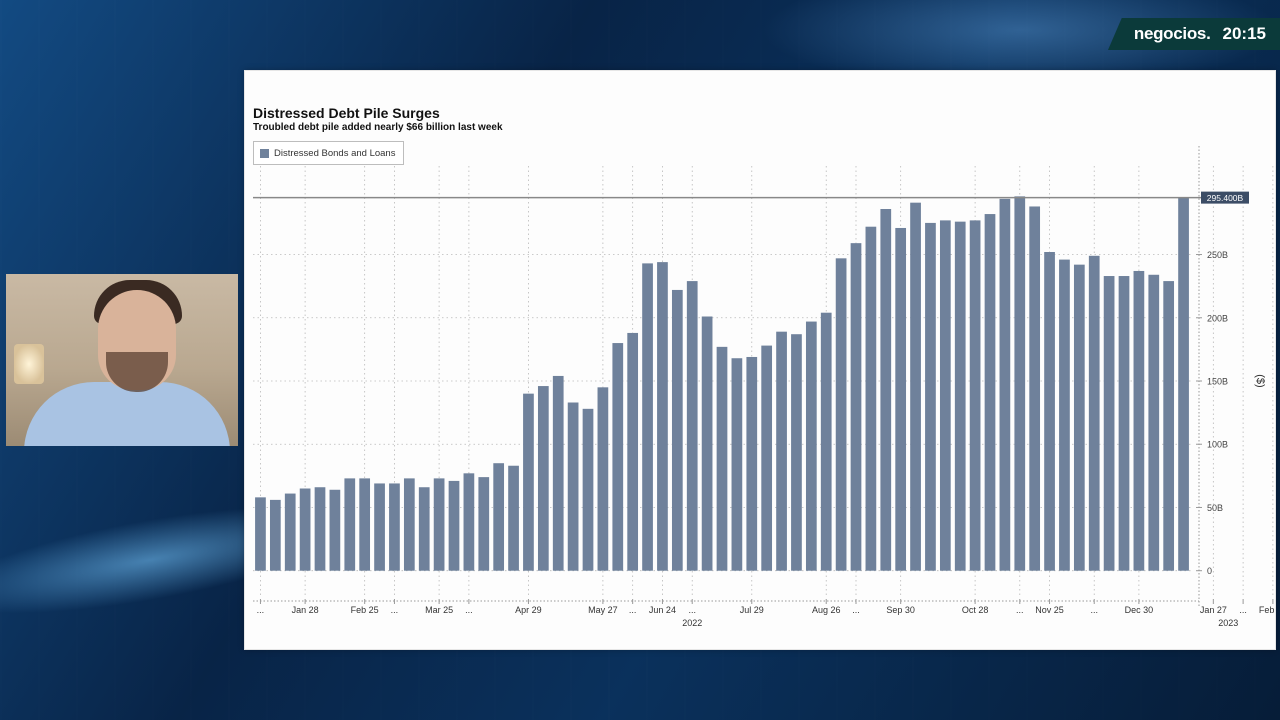 Image resolution: width=1280 pixels, height=720 pixels. I want to click on x-tick-label: Nov 25, so click(1049, 610).